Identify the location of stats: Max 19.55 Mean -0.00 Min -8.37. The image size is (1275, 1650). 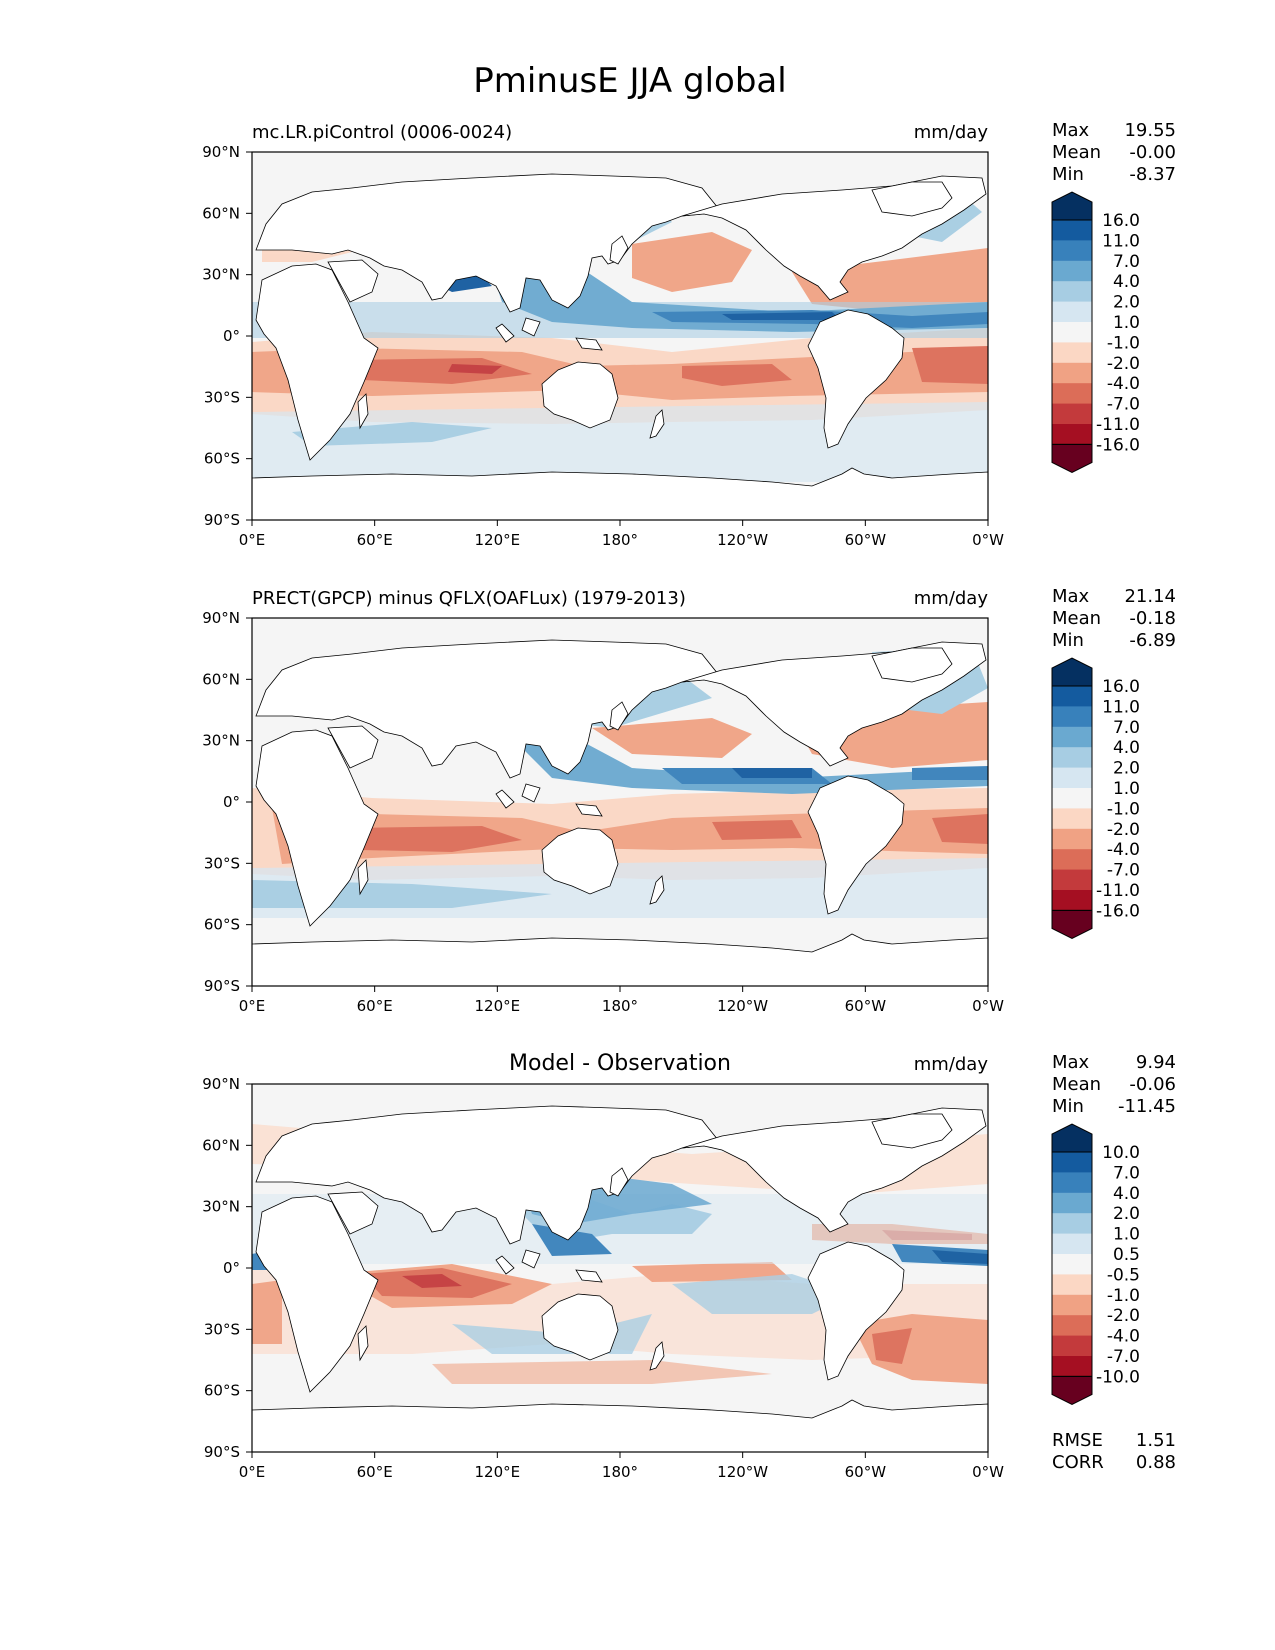
(1114, 152).